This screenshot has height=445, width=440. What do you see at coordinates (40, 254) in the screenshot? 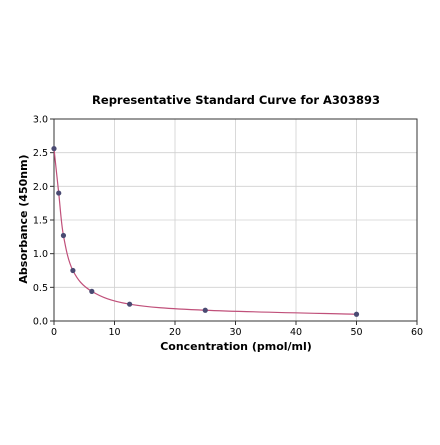
I see `y-tick-label: 1.0` at bounding box center [40, 254].